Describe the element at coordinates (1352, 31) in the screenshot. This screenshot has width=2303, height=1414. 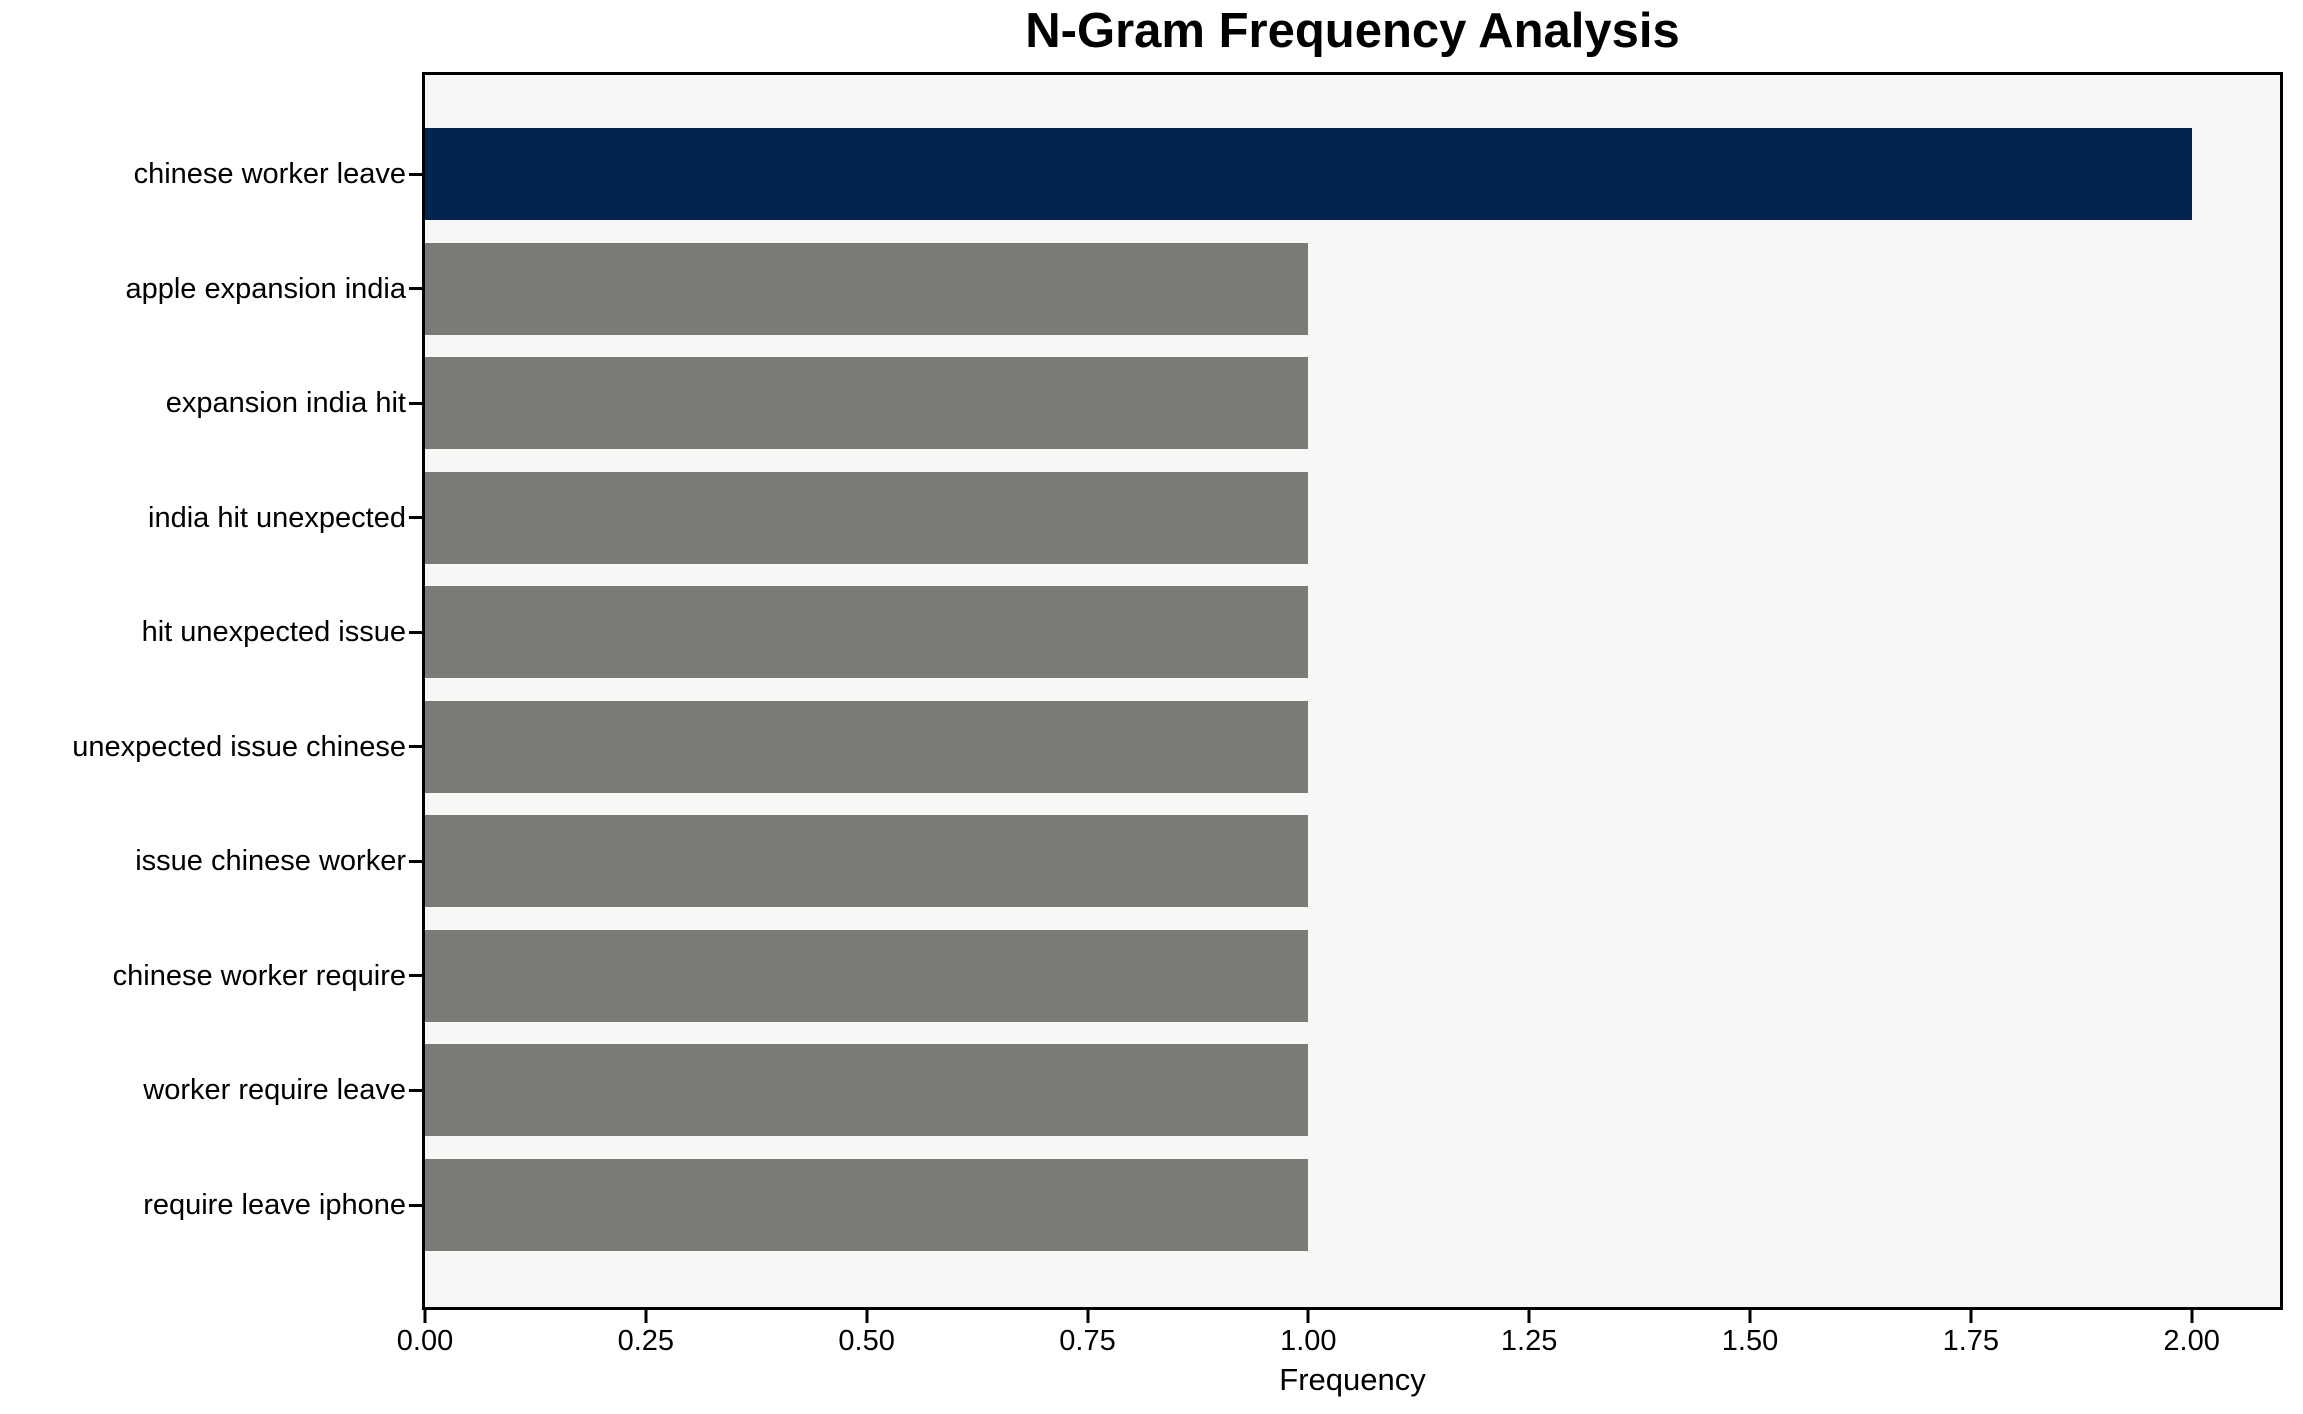
I see `chart-title: N-Gram Frequency Analysis` at that location.